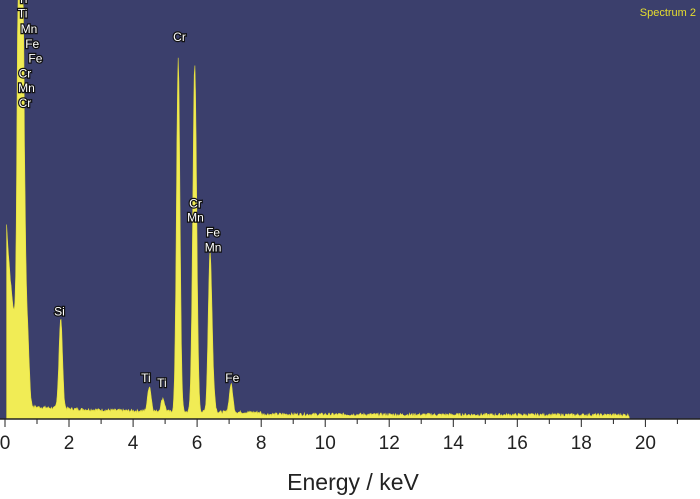  Describe the element at coordinates (261, 443) in the screenshot. I see `x-tick-label: 8` at that location.